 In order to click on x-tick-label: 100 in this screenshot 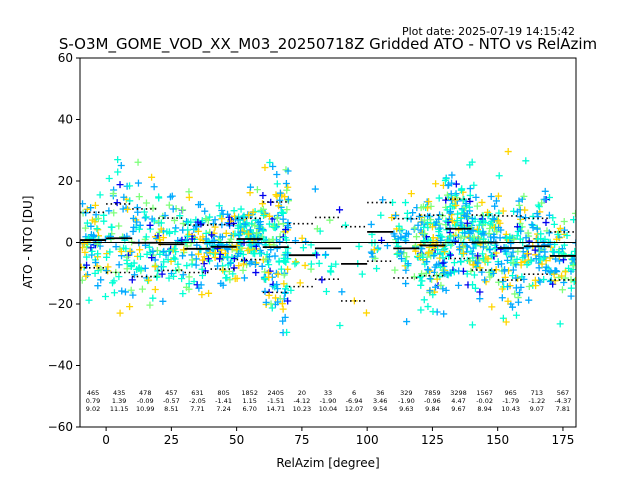, I will do `click(367, 440)`.